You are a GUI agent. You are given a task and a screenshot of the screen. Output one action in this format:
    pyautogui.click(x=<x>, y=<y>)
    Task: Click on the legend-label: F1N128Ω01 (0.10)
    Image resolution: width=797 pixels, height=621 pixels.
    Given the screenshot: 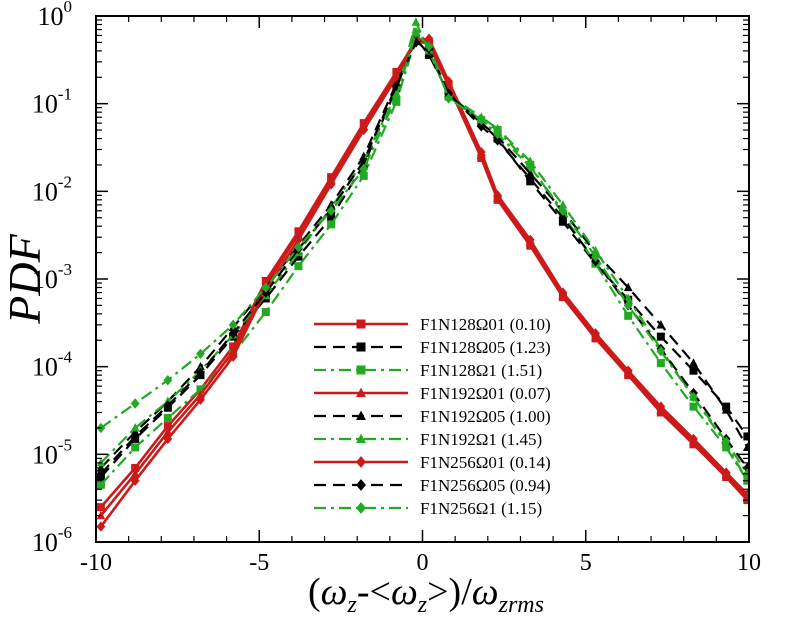 What is the action you would take?
    pyautogui.click(x=485, y=324)
    